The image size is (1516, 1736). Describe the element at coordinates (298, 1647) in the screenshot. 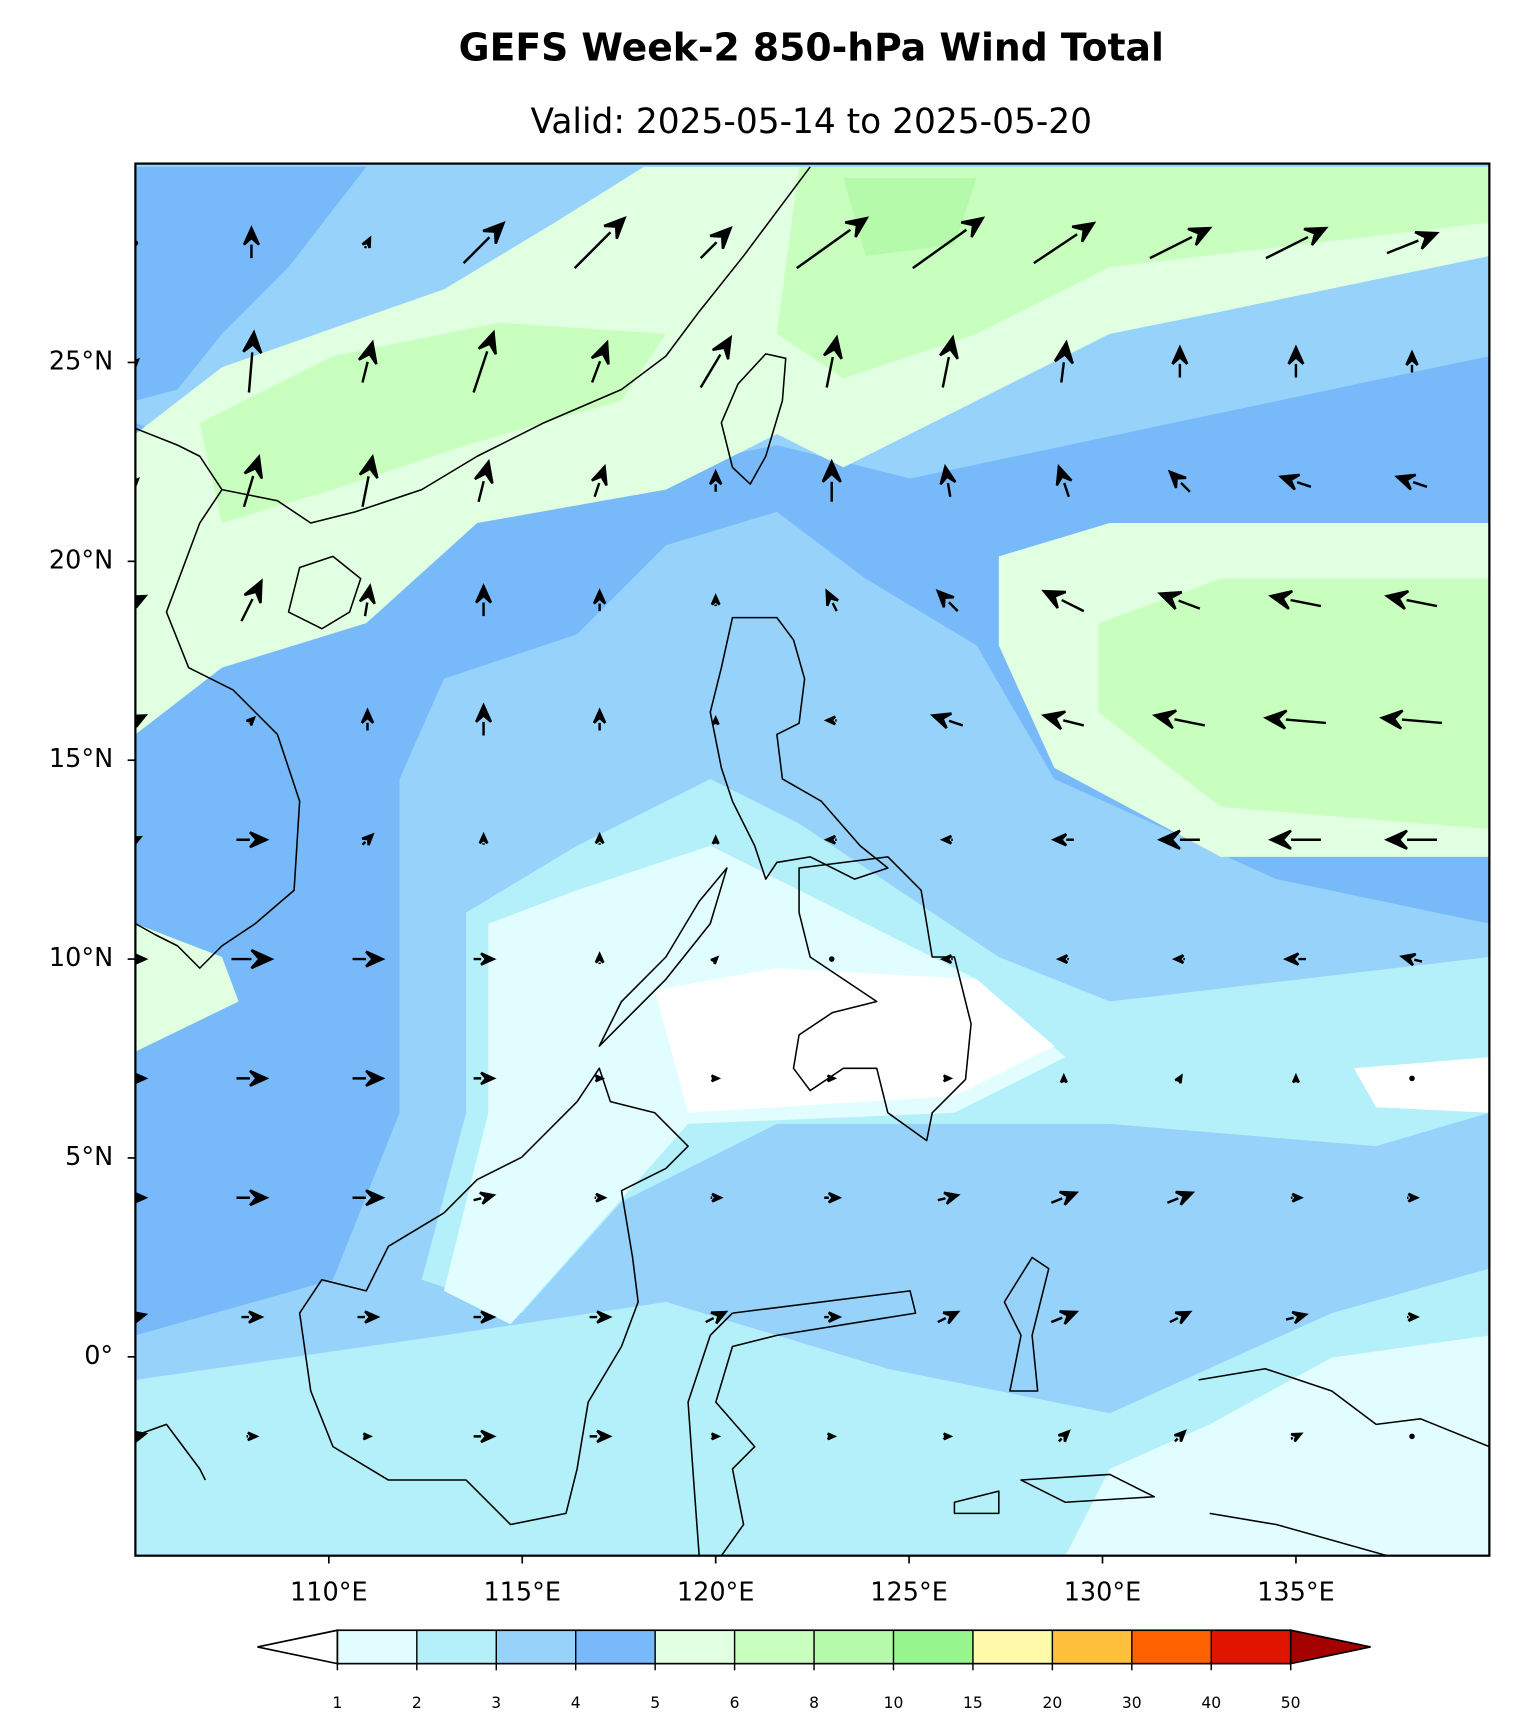

I see `colorbar-under` at that location.